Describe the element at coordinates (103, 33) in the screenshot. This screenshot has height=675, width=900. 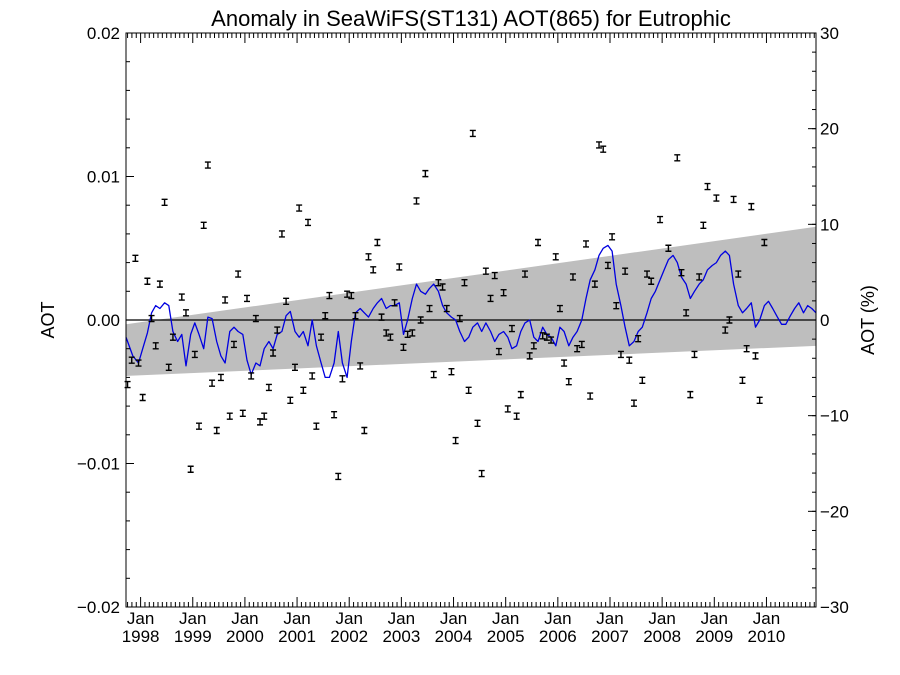
I see `y-tick-label: 0.02` at that location.